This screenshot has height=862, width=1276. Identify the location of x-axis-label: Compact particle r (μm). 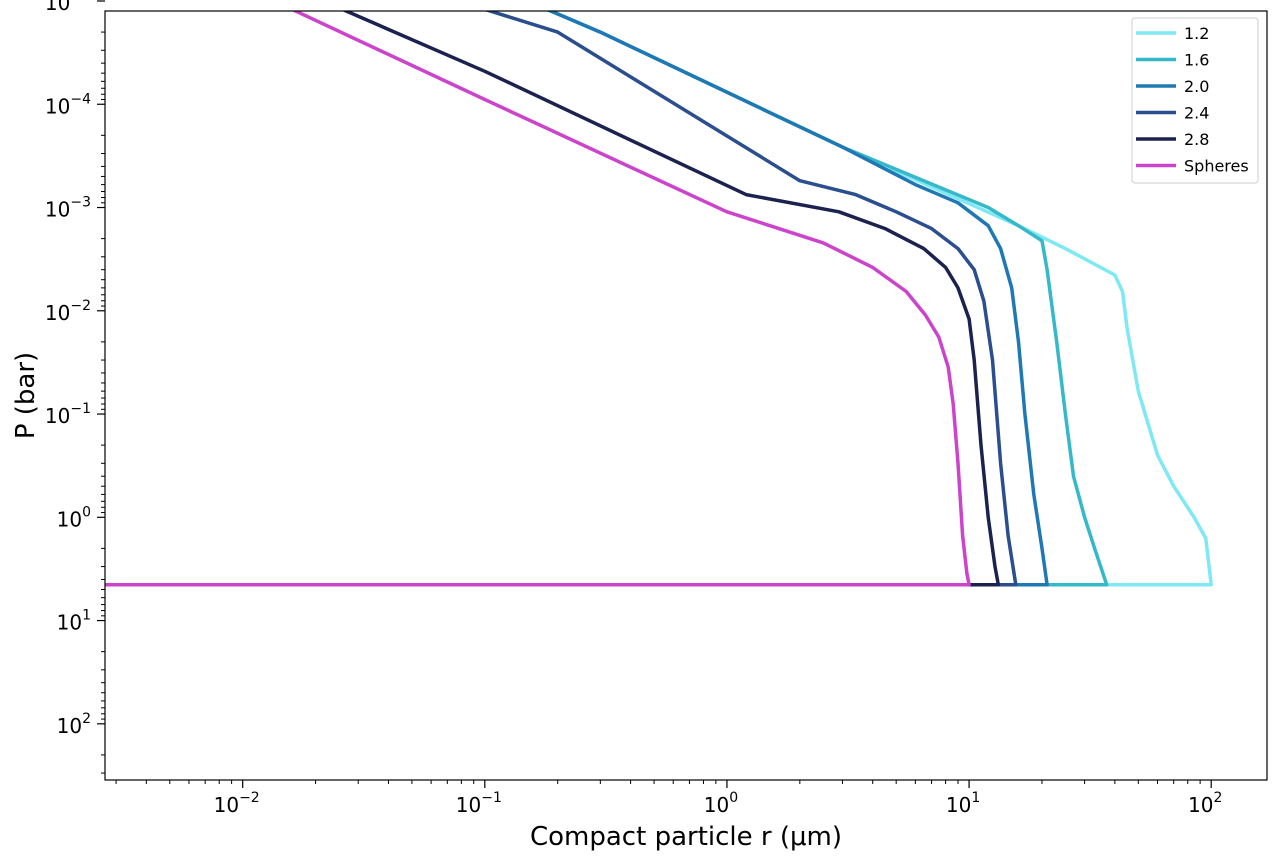
(686, 837).